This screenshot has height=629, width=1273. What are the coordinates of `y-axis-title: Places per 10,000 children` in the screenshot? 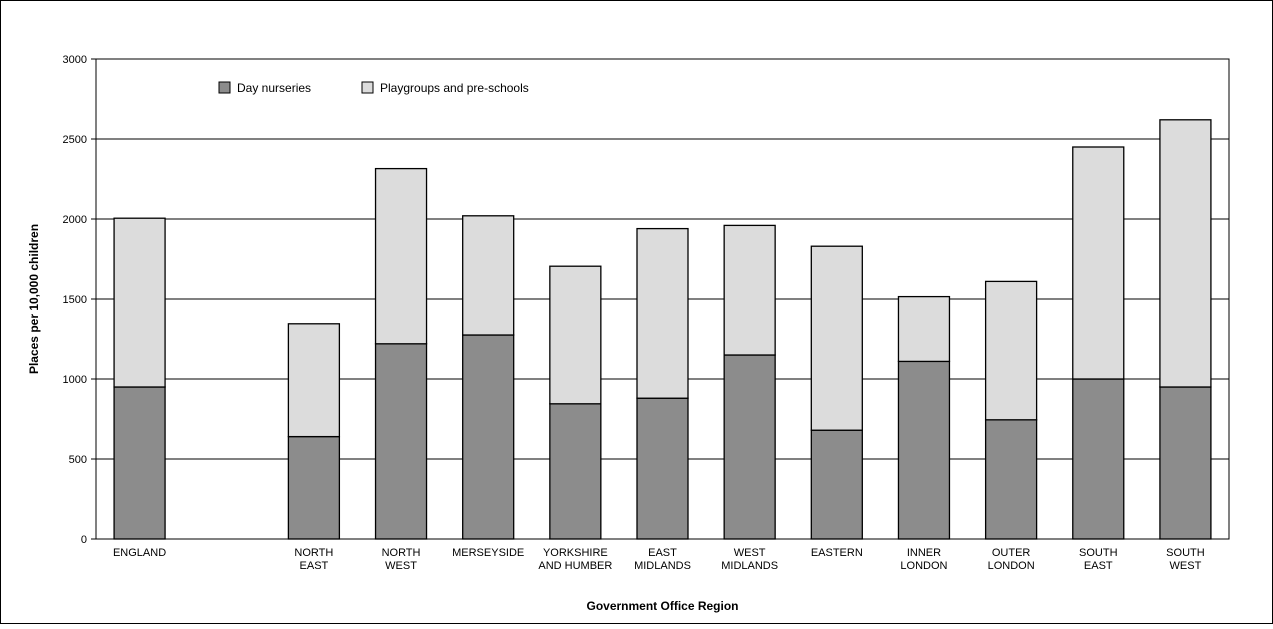 It's located at (34, 299).